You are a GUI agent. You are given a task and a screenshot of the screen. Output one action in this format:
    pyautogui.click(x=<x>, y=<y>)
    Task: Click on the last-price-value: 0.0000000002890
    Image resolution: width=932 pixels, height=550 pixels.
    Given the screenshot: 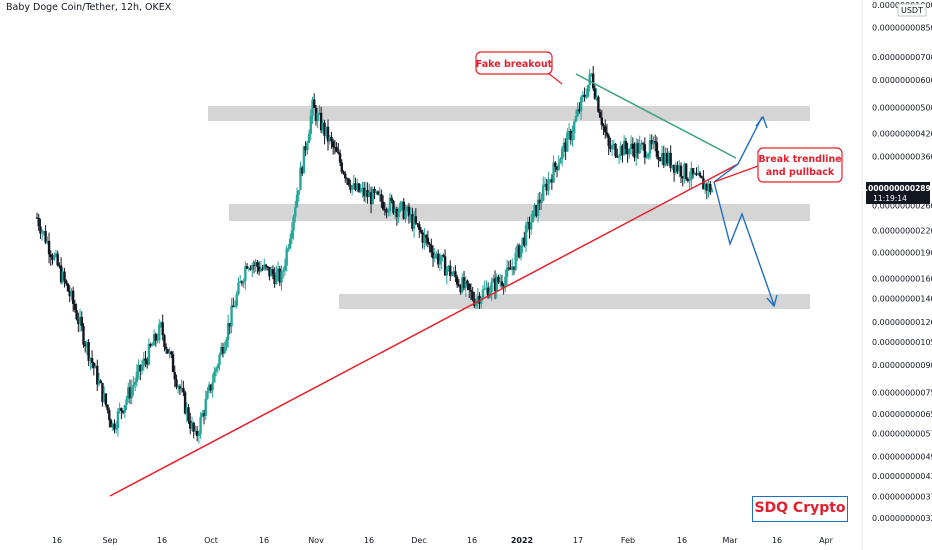 What is the action you would take?
    pyautogui.click(x=896, y=188)
    